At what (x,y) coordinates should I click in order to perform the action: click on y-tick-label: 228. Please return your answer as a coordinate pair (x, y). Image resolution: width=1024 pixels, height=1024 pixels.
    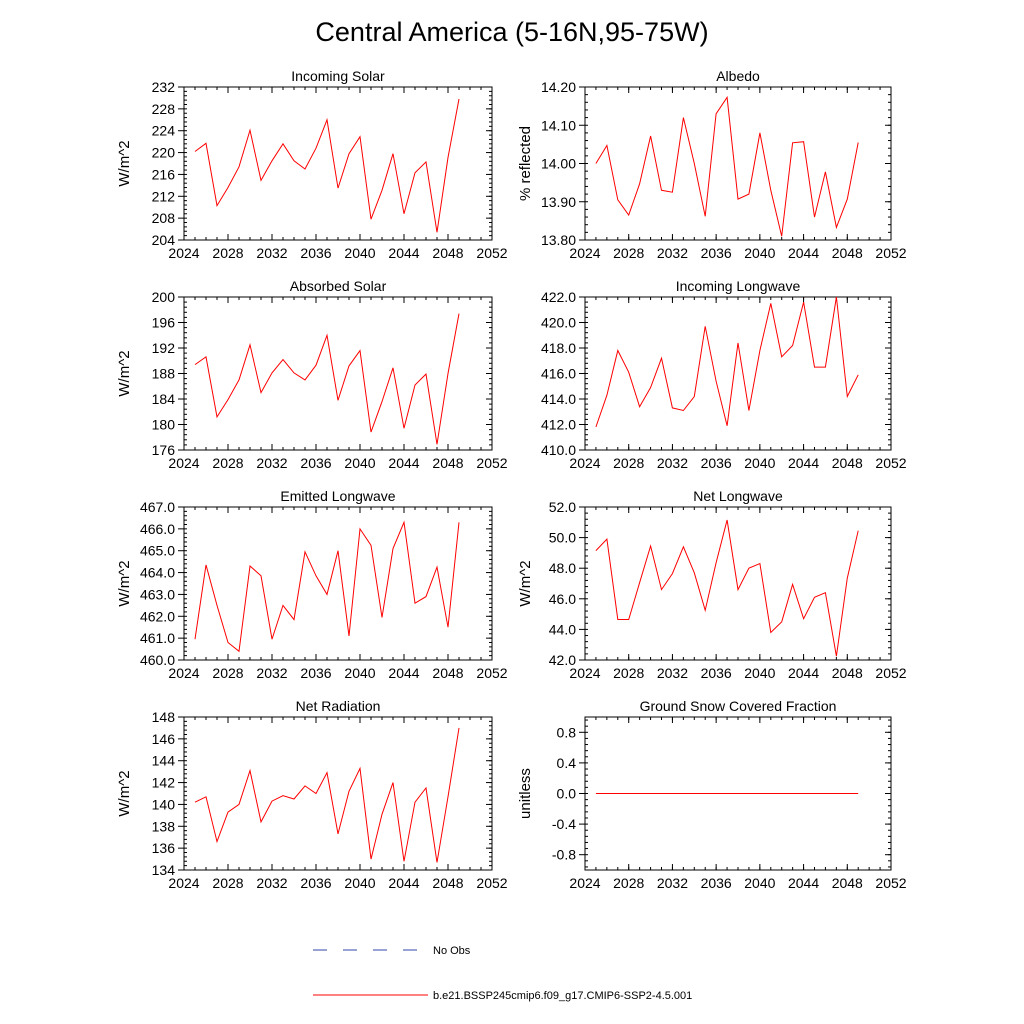
    Looking at the image, I should click on (164, 109).